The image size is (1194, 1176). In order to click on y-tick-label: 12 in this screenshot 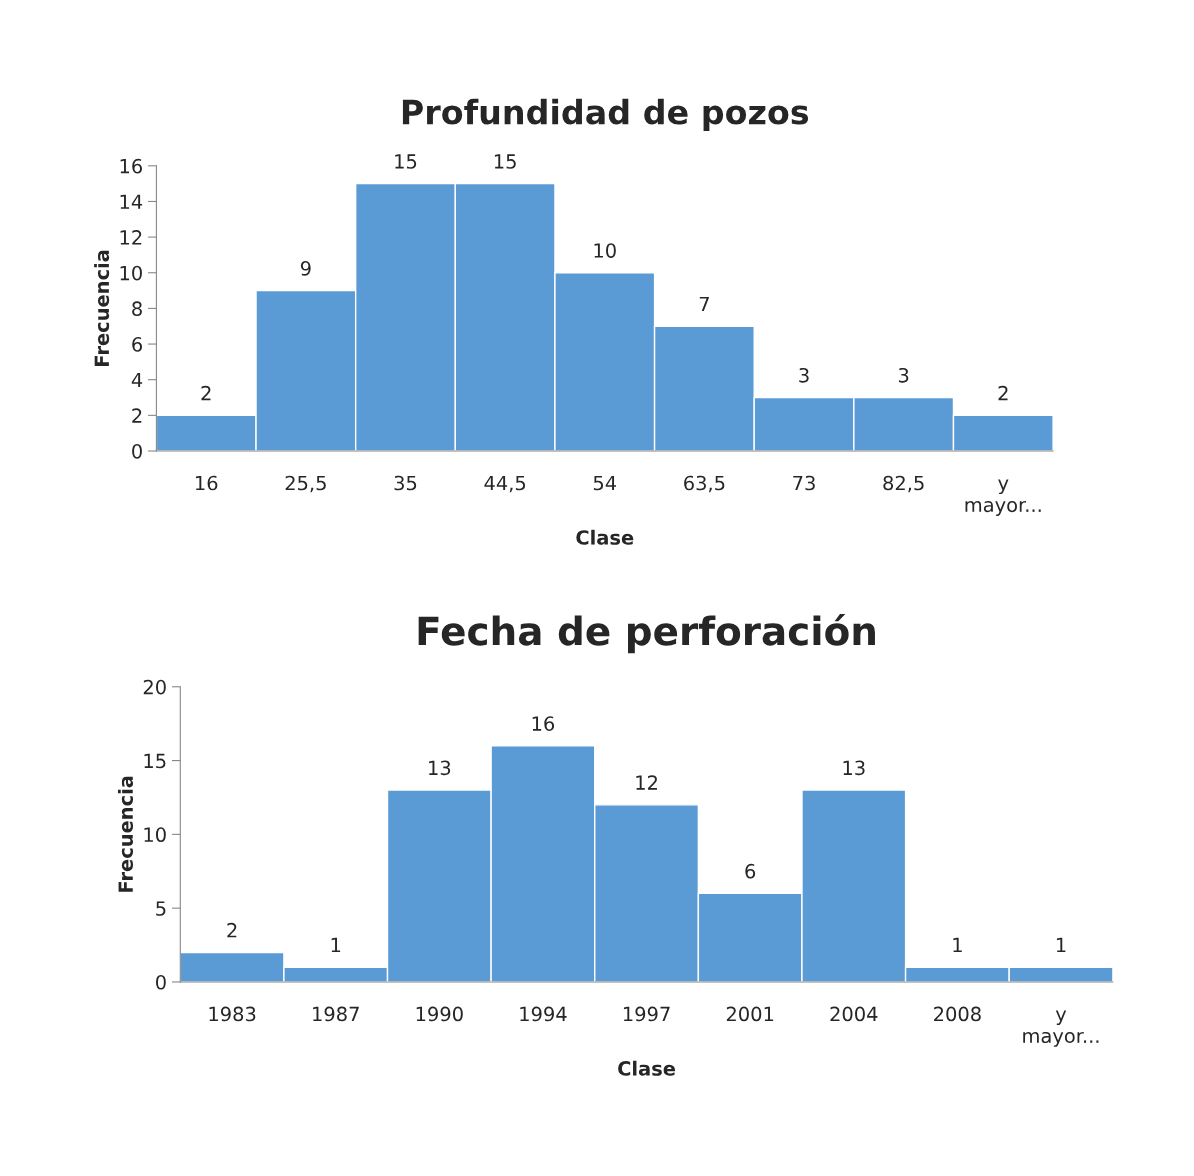, I will do `click(131, 237)`.